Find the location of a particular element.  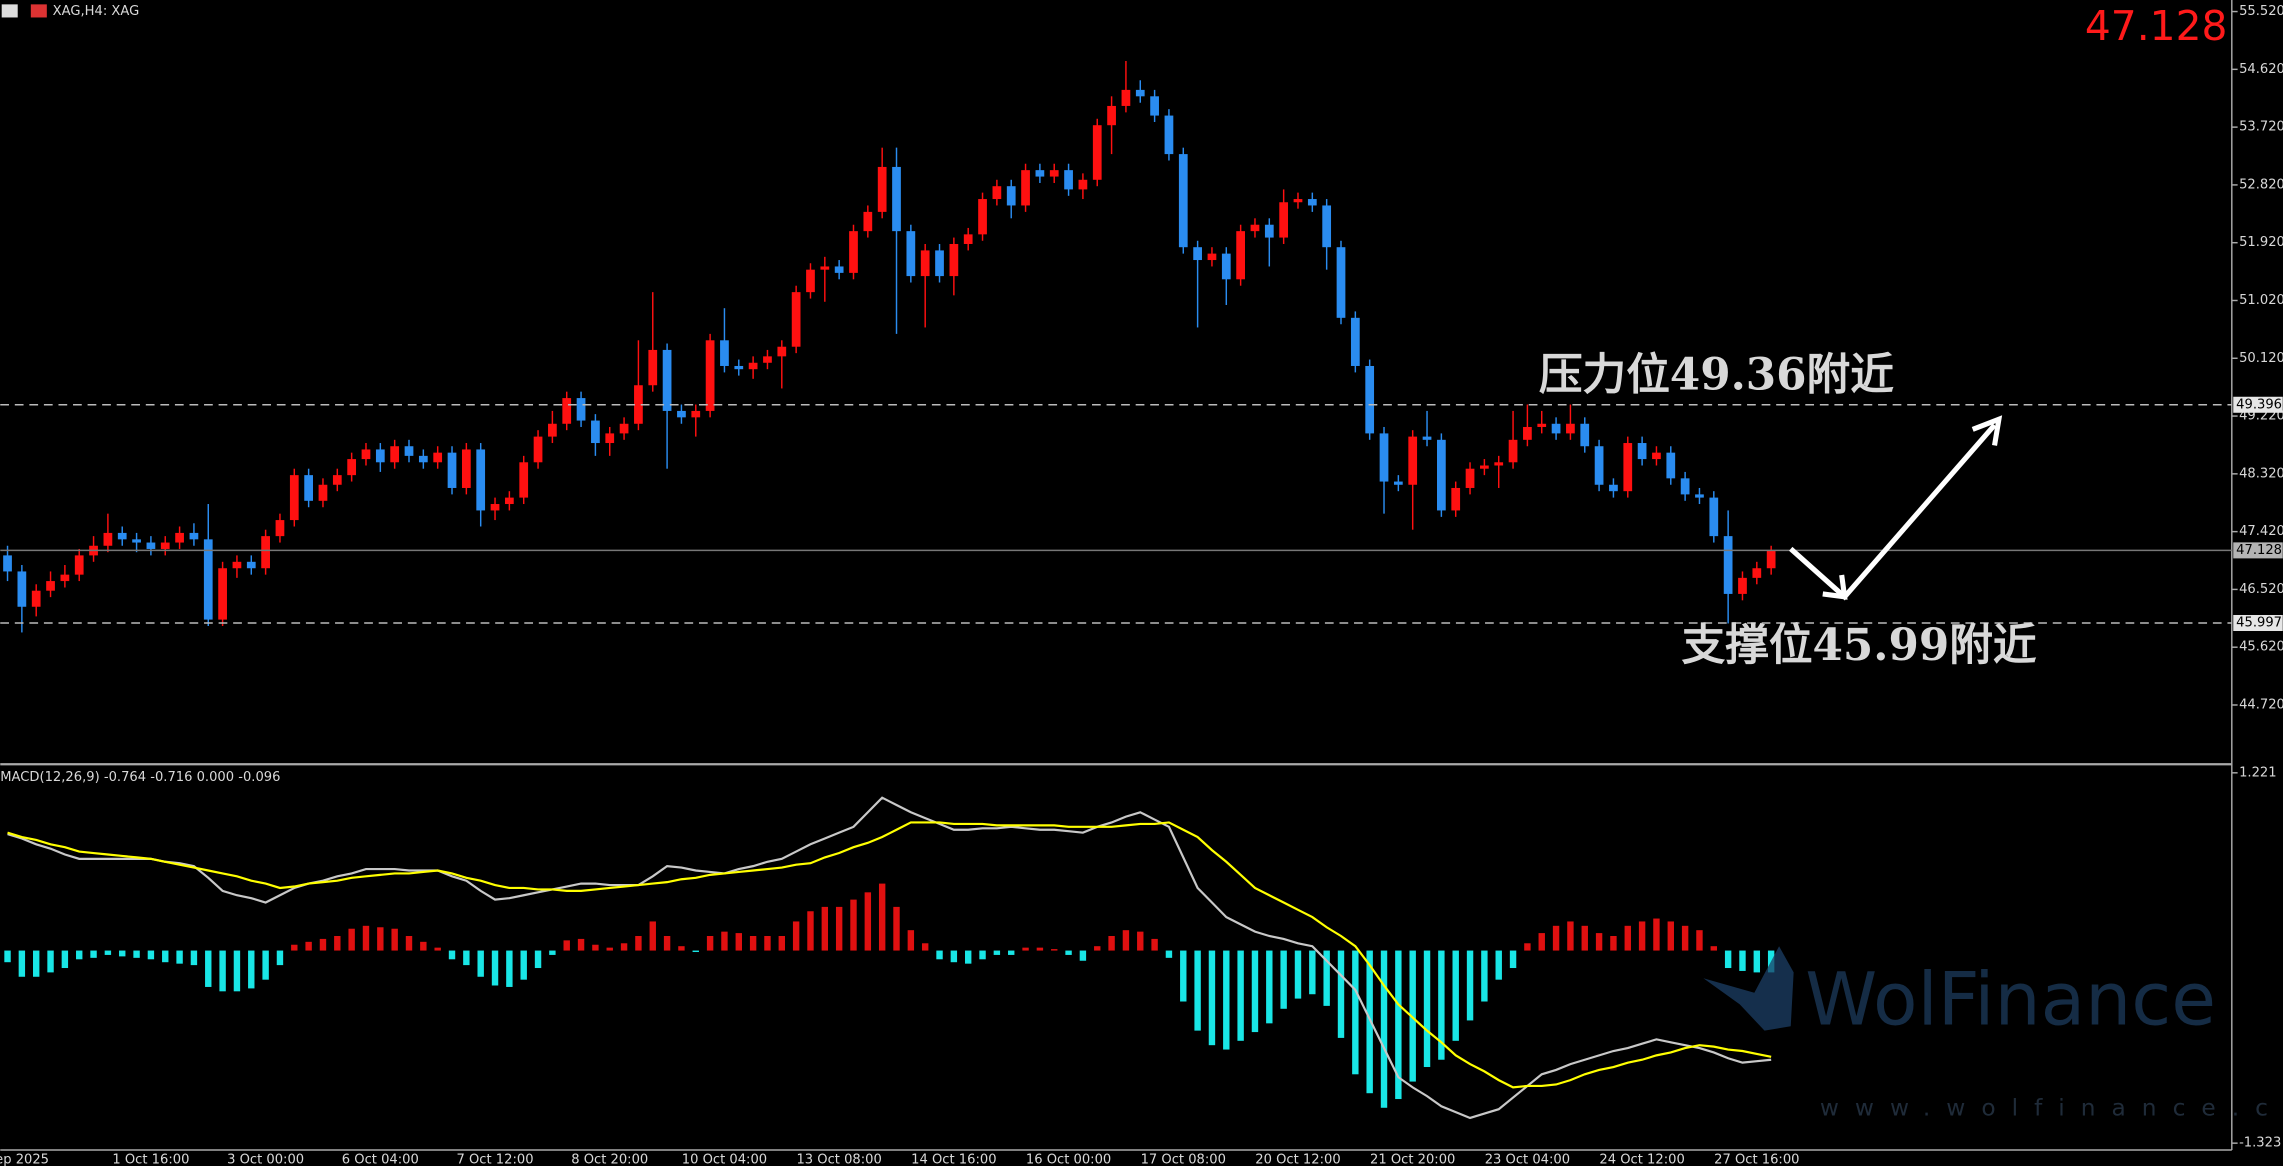

x-tick-label: 17 Oct 08:00 is located at coordinates (1183, 1159).